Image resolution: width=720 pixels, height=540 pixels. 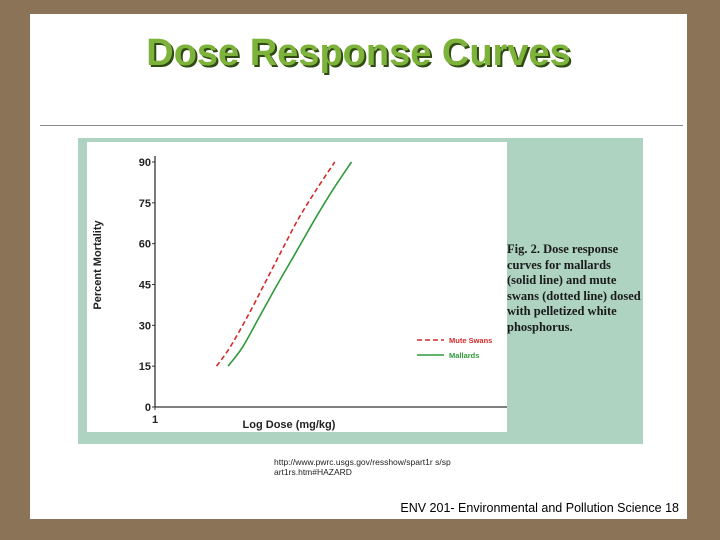 I want to click on series-line-mallards, so click(x=290, y=264).